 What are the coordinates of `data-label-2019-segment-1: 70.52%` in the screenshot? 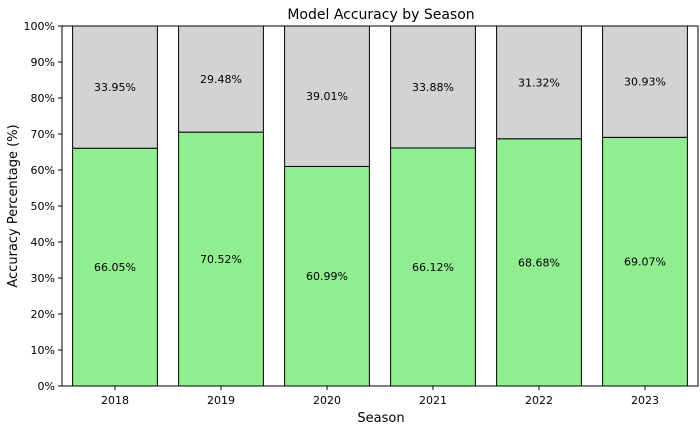 It's located at (221, 259).